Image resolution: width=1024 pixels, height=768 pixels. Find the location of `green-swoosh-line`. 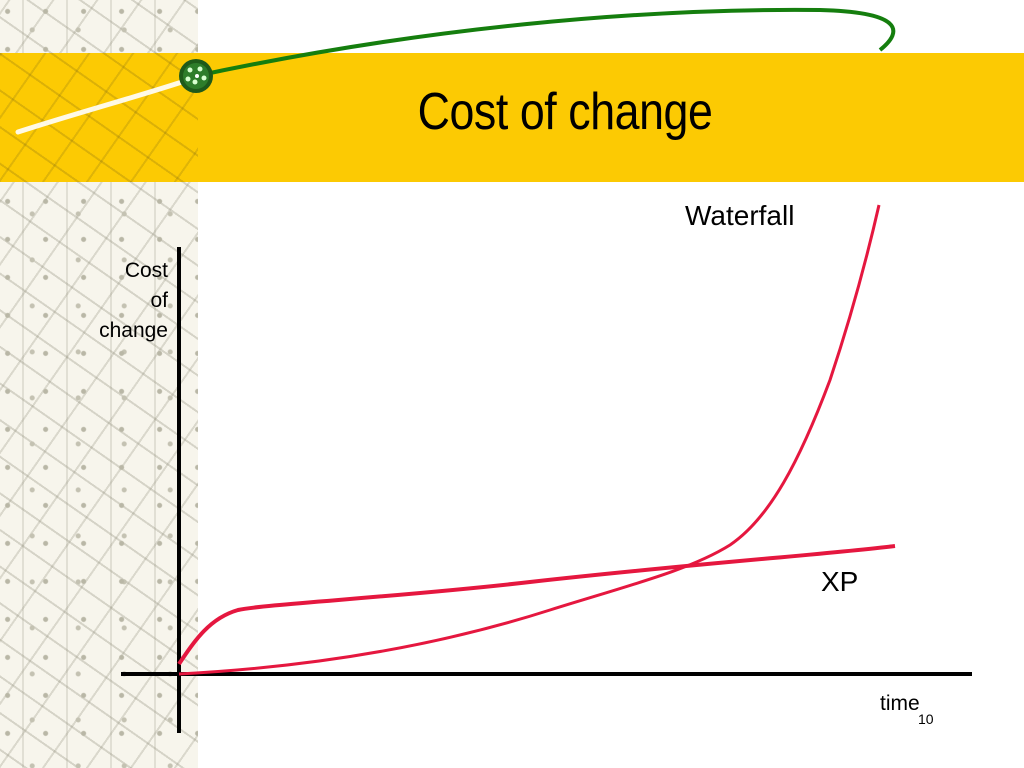

green-swoosh-line is located at coordinates (545, 42).